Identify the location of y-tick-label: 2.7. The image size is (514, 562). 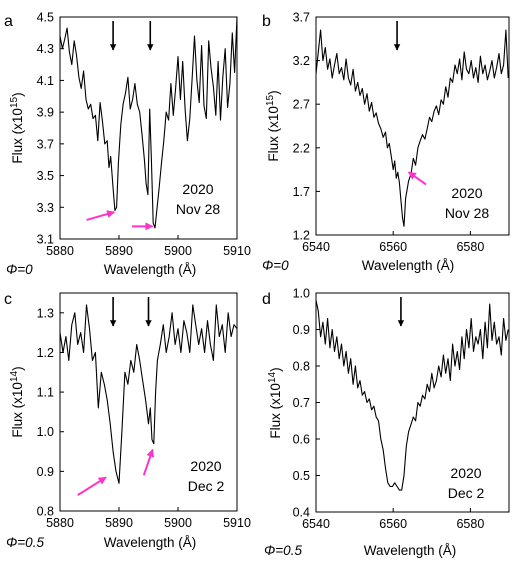
(301, 105).